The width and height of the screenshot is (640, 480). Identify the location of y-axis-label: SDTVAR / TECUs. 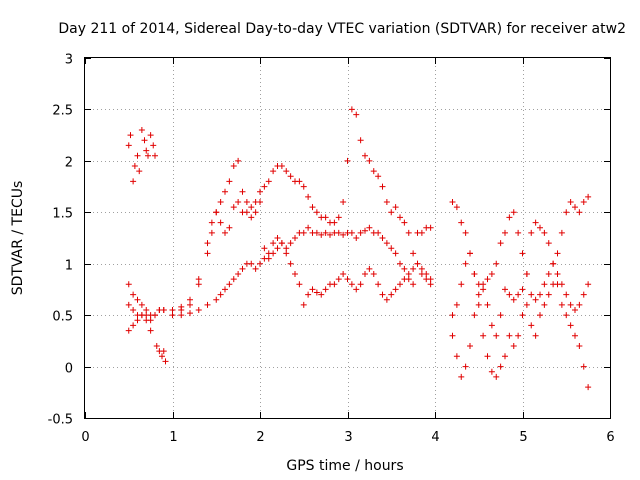
(18, 238).